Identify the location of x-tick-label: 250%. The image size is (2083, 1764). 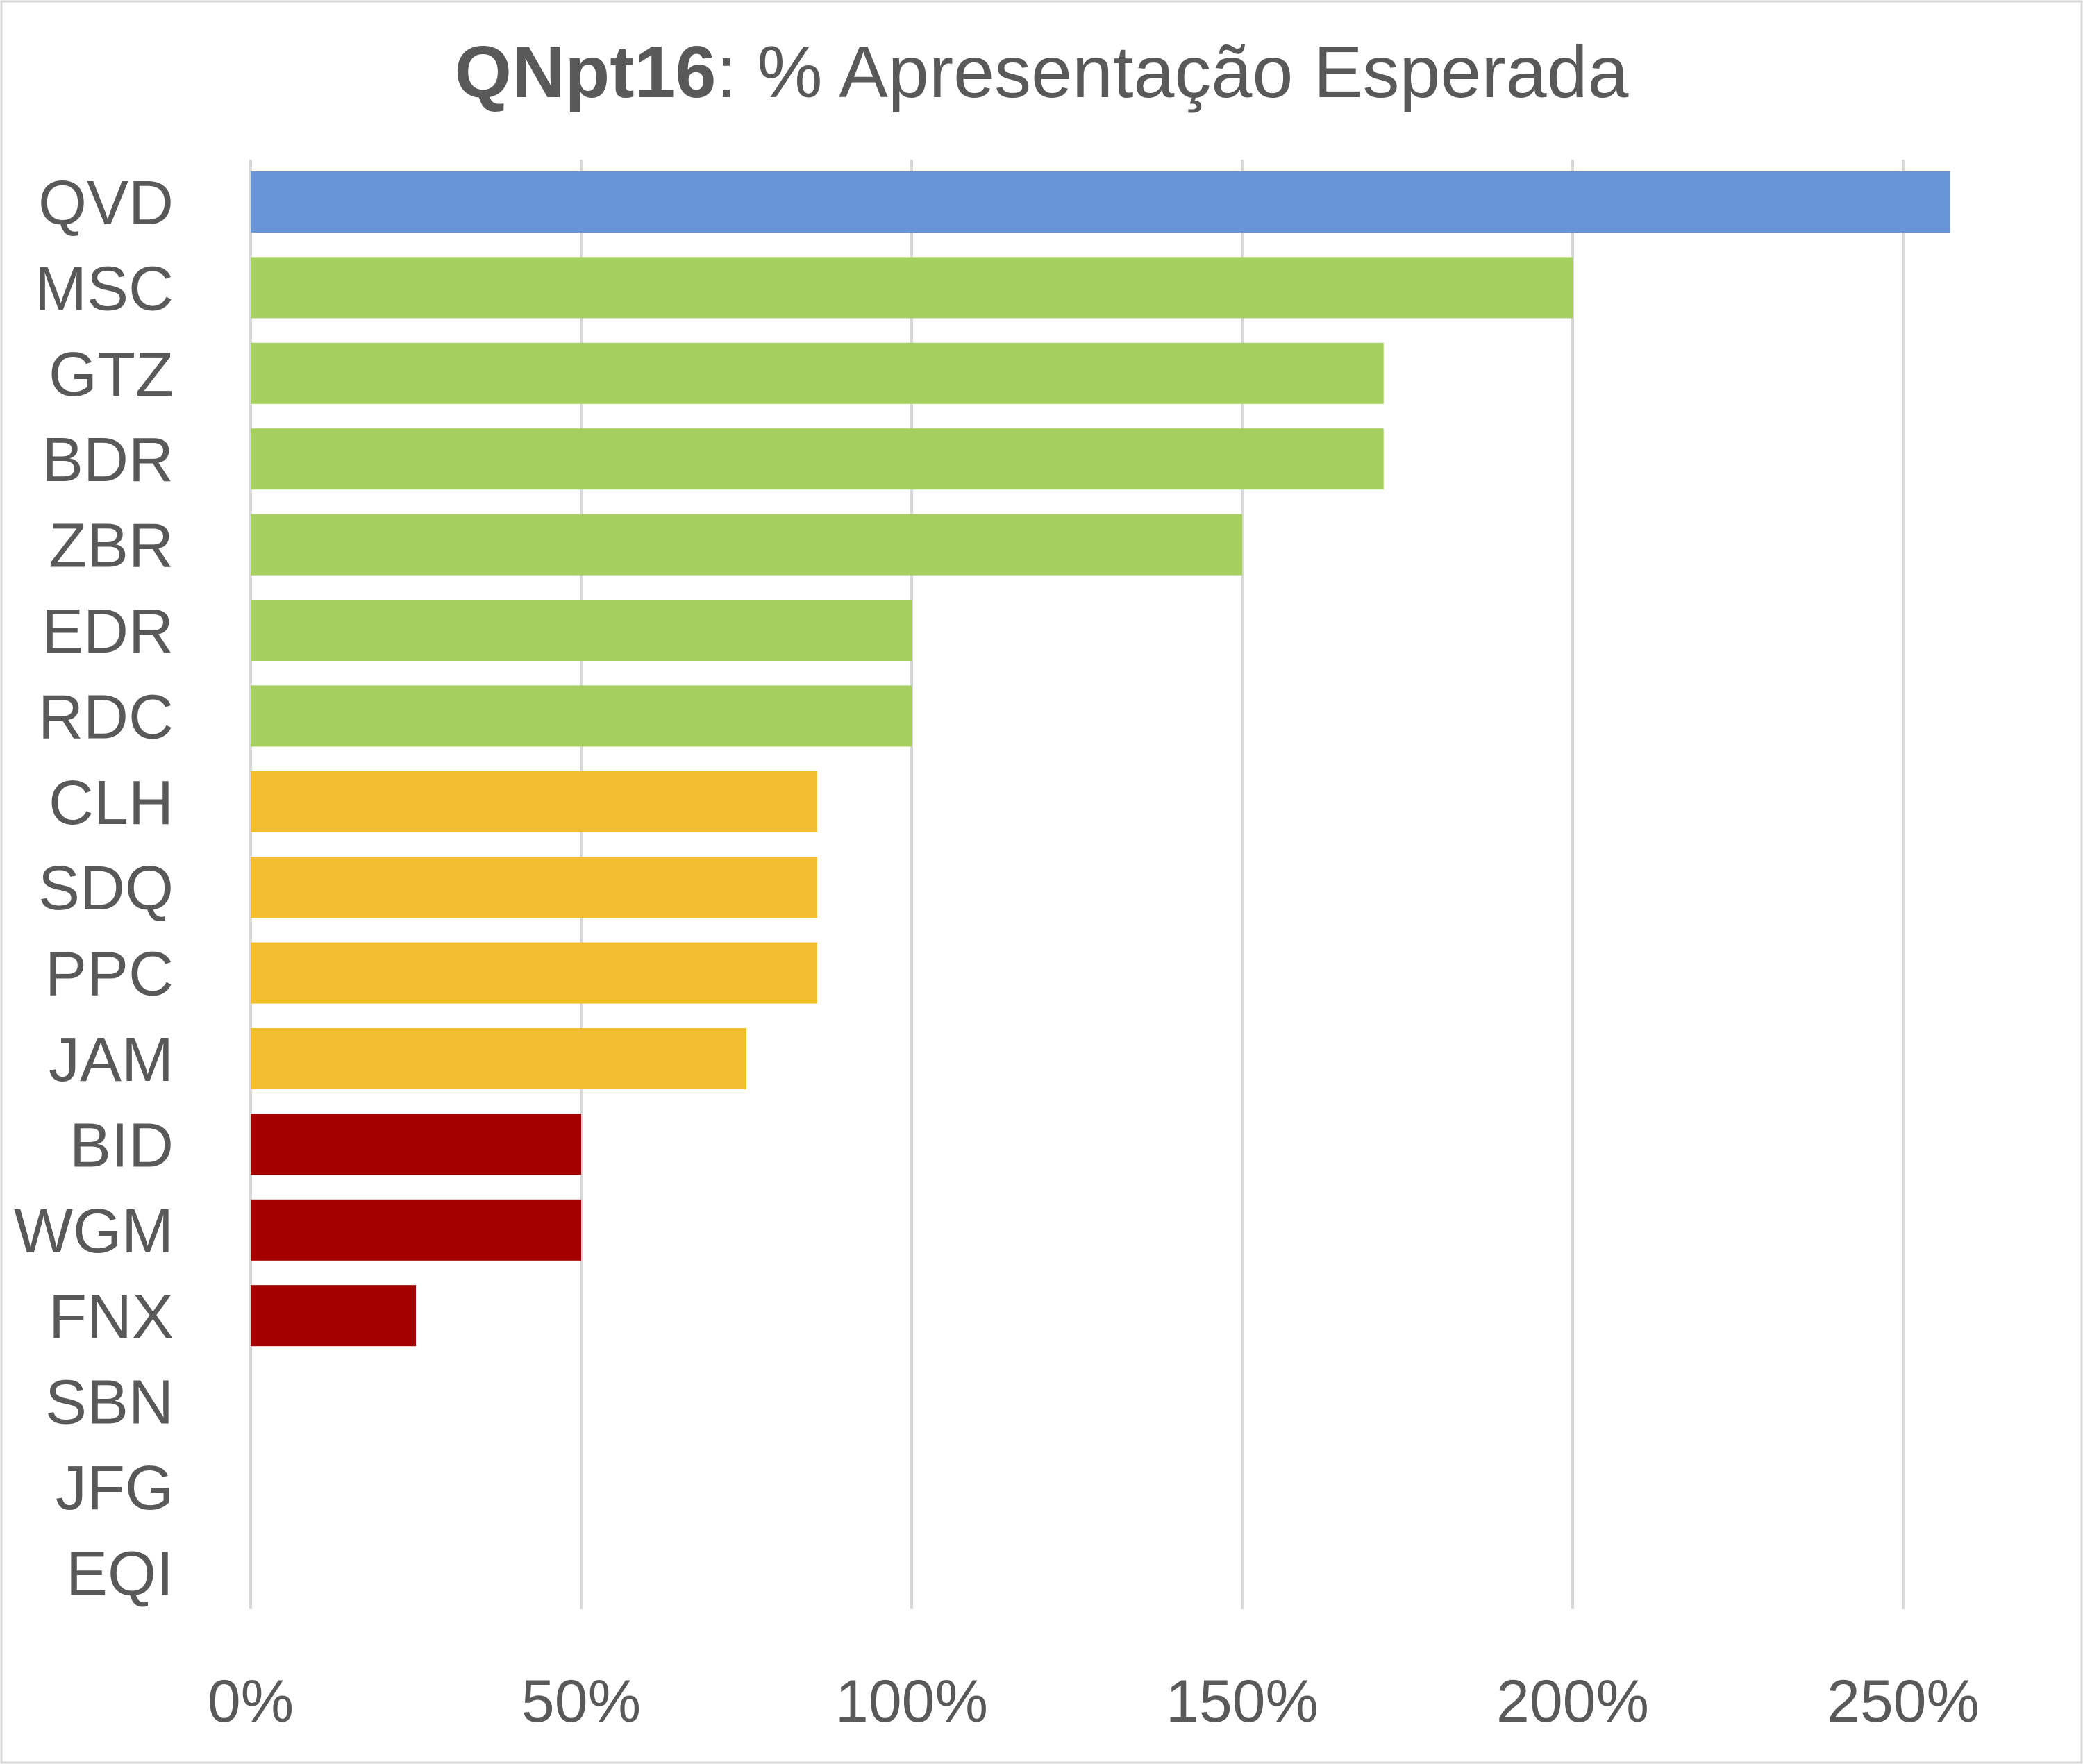
(1903, 1701).